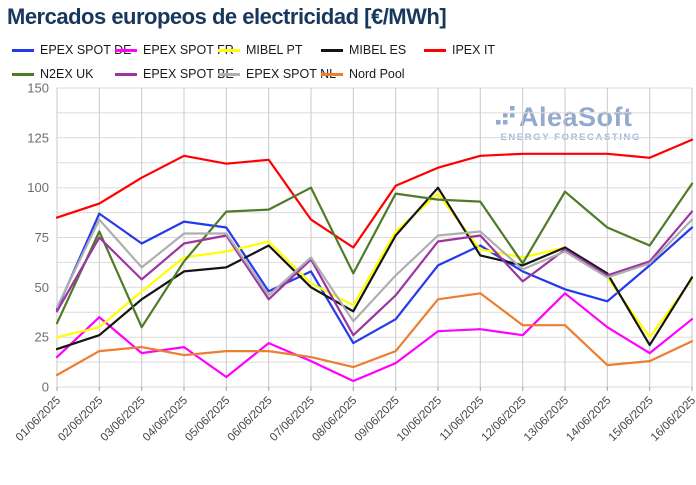 The image size is (696, 485). What do you see at coordinates (188, 50) in the screenshot?
I see `legend-label: EPEX SPOT FR` at bounding box center [188, 50].